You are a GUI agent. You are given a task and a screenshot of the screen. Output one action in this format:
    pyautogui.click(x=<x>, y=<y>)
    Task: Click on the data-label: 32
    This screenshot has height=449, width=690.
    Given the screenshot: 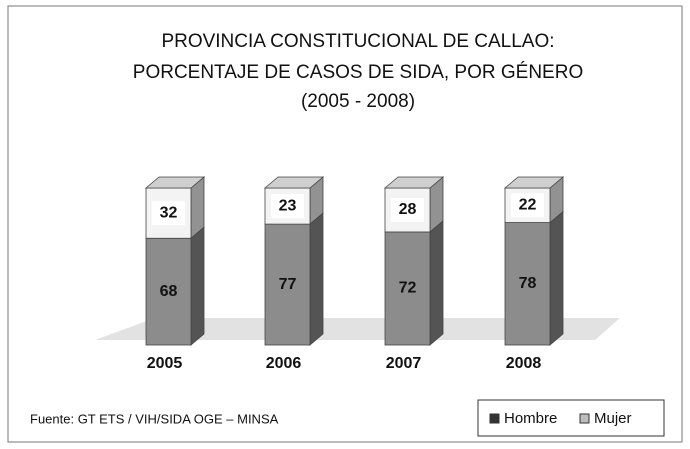 What is the action you would take?
    pyautogui.click(x=169, y=212)
    